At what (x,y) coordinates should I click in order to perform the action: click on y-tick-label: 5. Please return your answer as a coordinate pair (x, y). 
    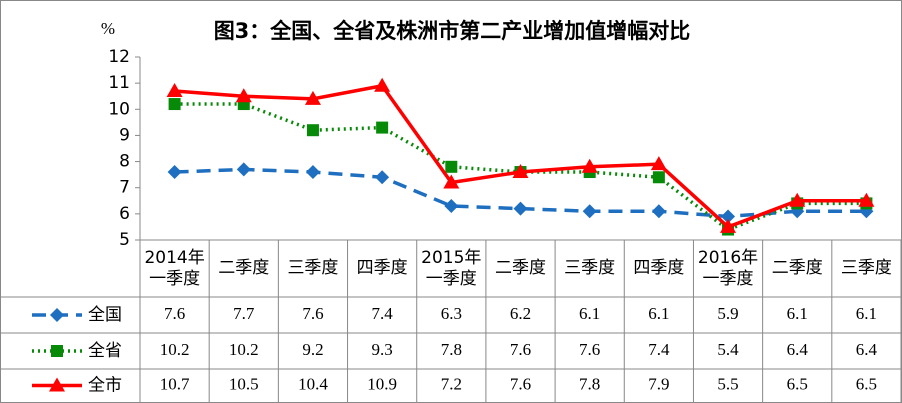
    Looking at the image, I should click on (124, 240).